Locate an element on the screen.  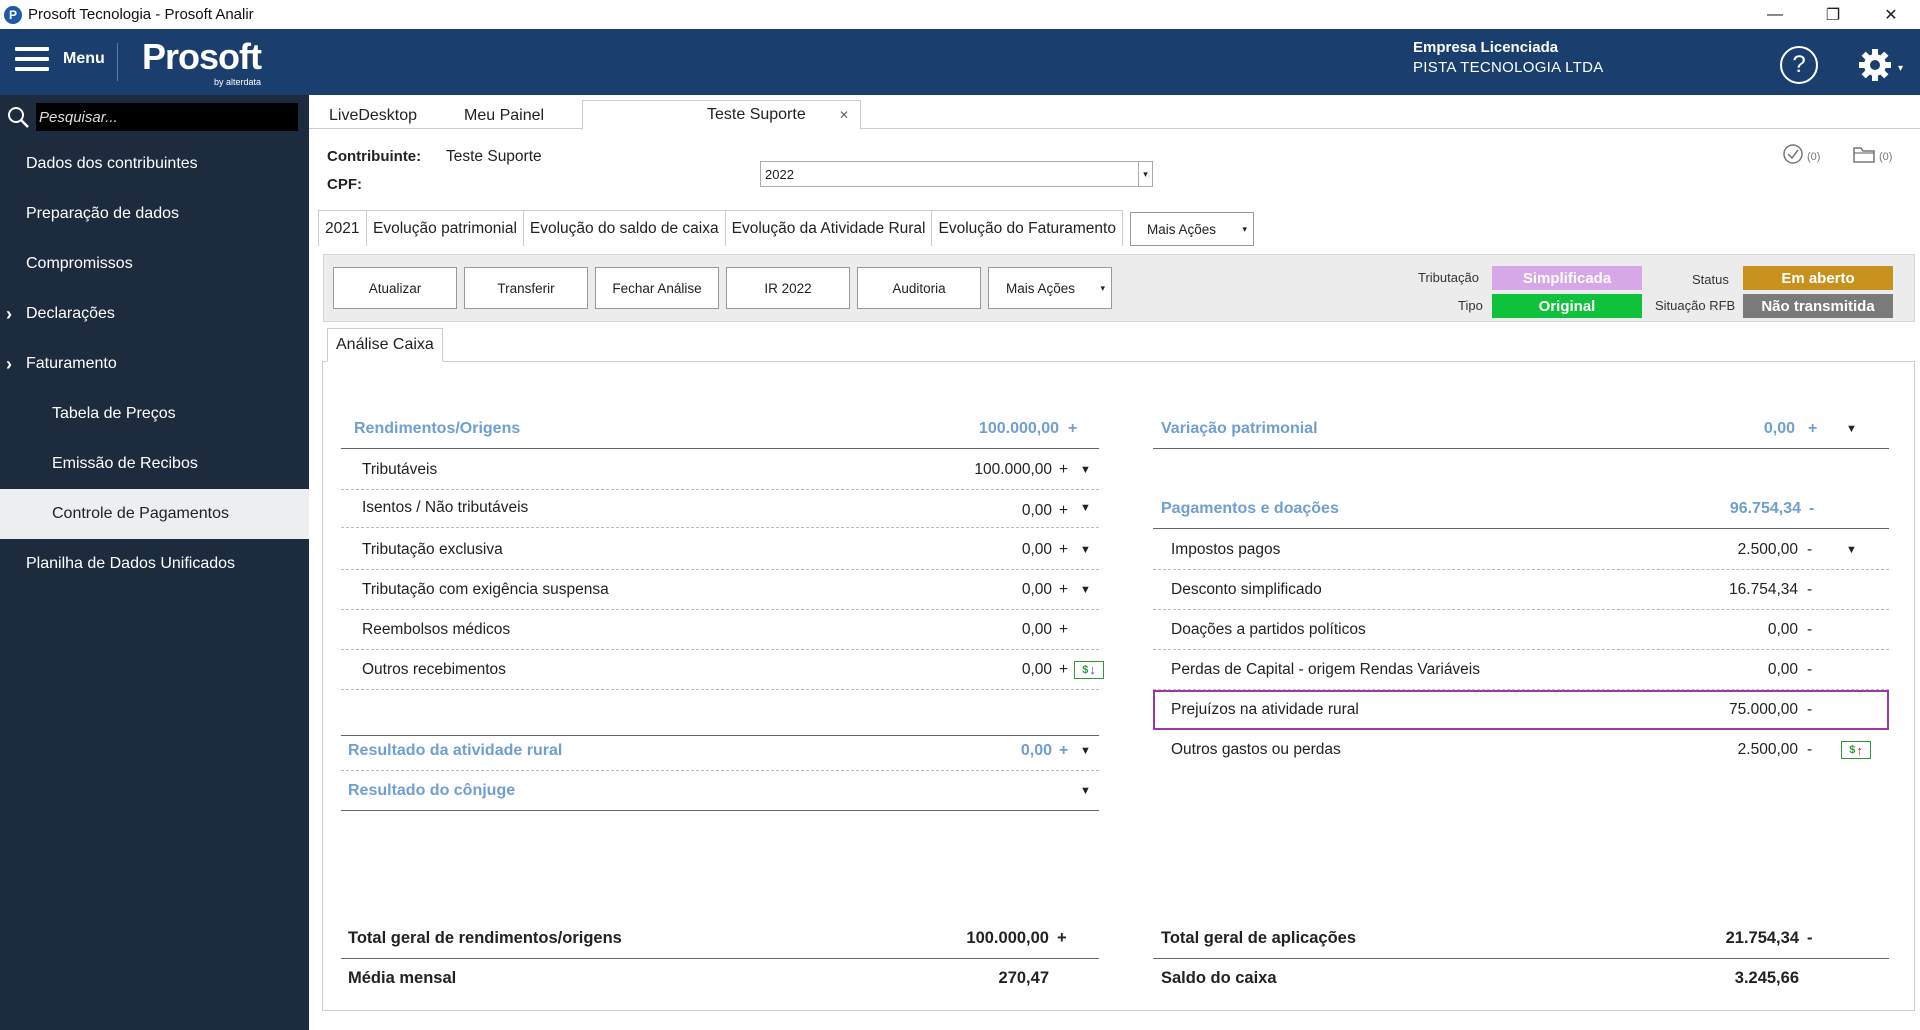
sidebar-item-dados-contribuintes: Dados dos contribuintes is located at coordinates (154, 164).